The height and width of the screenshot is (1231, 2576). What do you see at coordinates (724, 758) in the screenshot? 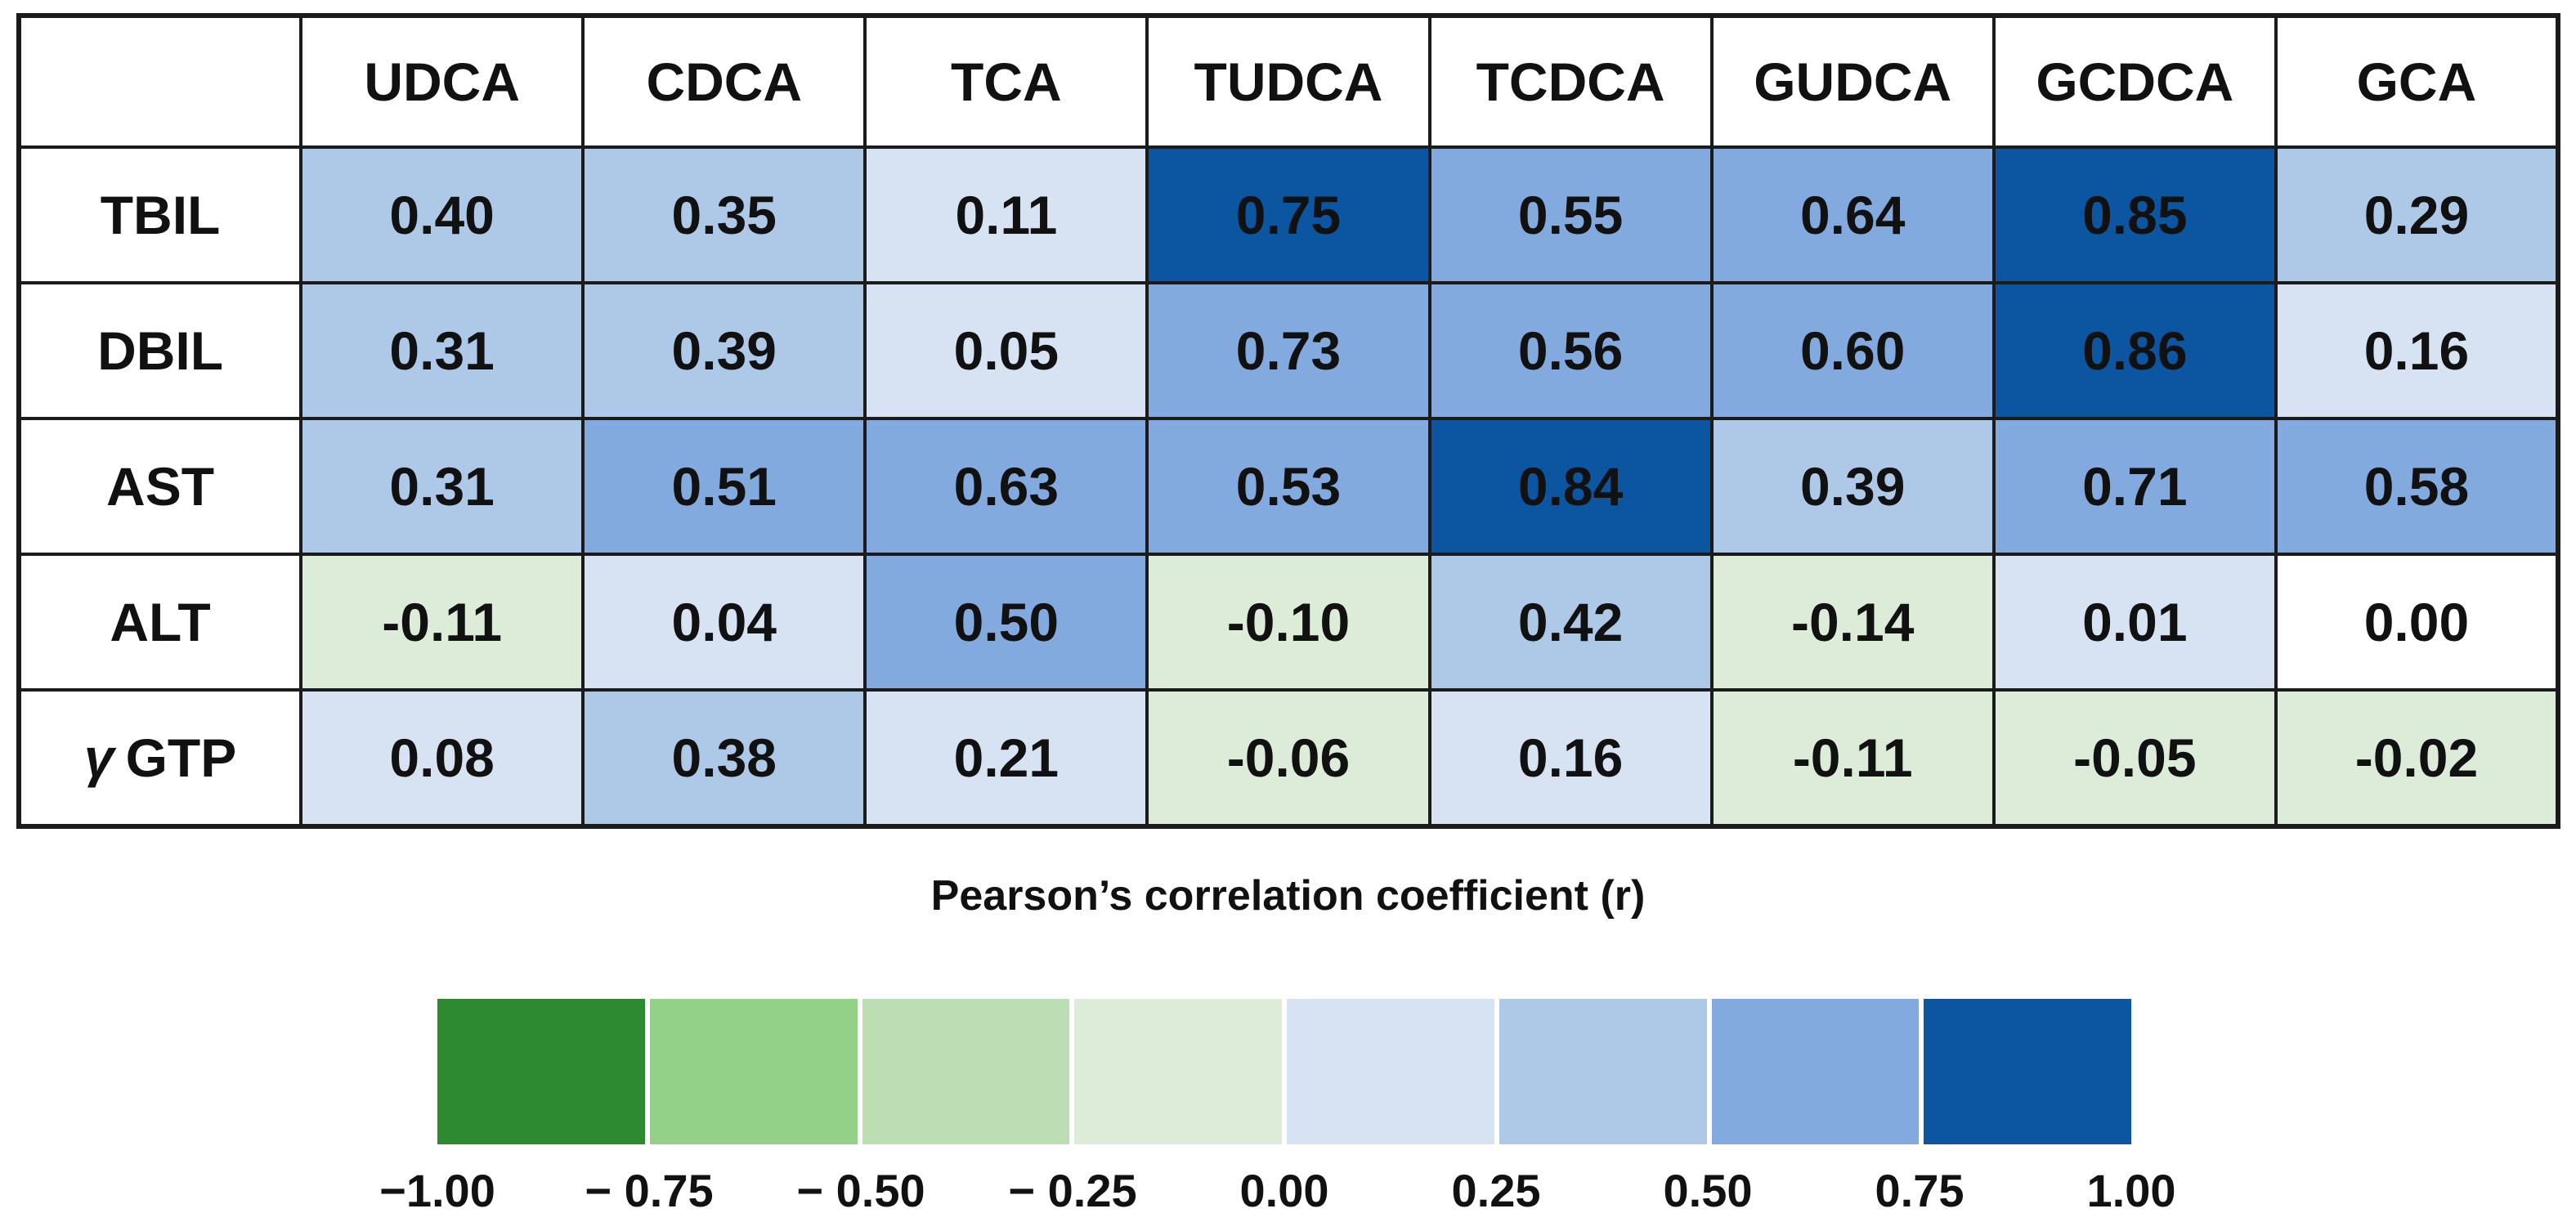
I see `heatmap-cell: 0.38` at bounding box center [724, 758].